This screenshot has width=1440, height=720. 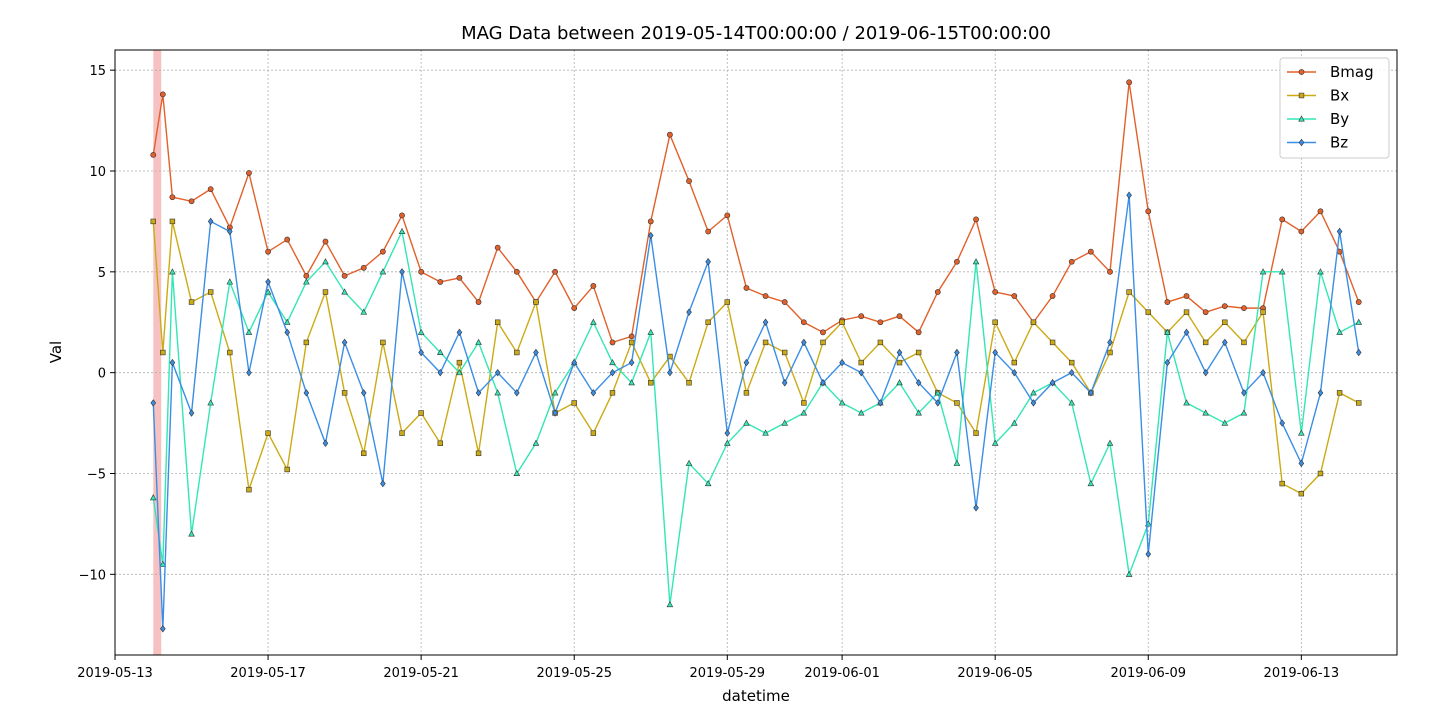 I want to click on x-tick-label: 2019-05-21, so click(x=421, y=673).